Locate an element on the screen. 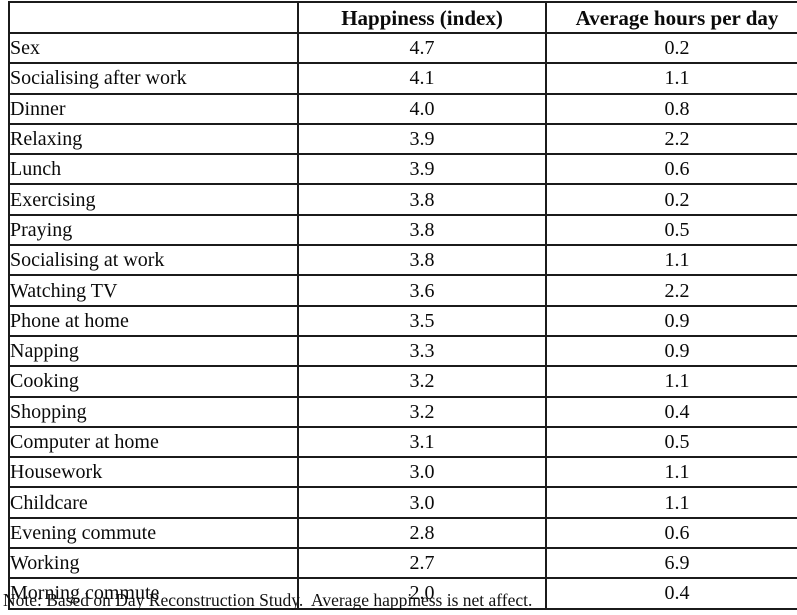 The width and height of the screenshot is (797, 615). happiness-cell: 2.0 is located at coordinates (422, 593).